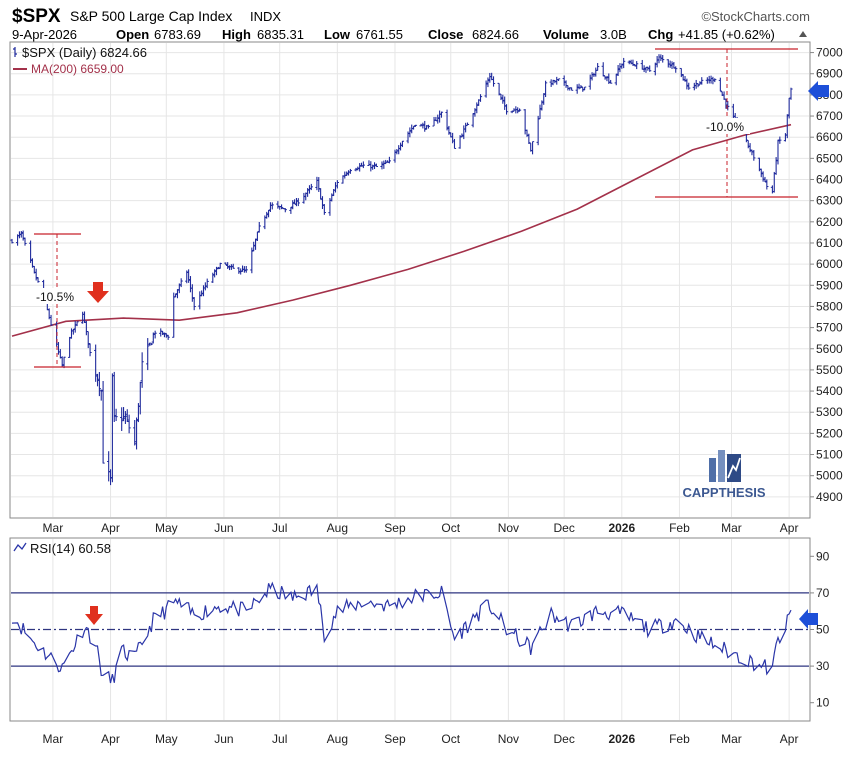  I want to click on rsi-x-tick-2026-10: 2026, so click(621, 739).